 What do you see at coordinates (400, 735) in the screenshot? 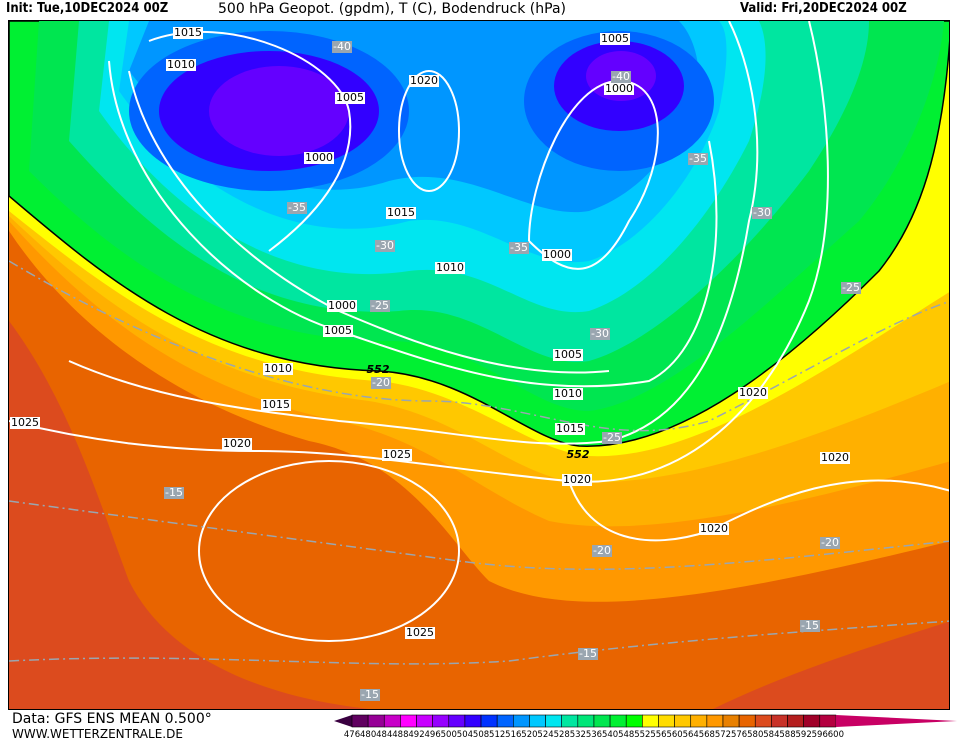
I see `color-scale-tick: 488` at bounding box center [400, 735].